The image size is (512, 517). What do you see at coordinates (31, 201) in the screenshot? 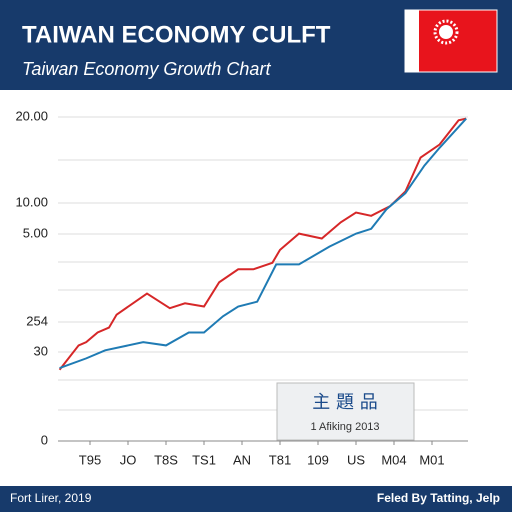
I see `y-tick-label: 10.00` at bounding box center [31, 201].